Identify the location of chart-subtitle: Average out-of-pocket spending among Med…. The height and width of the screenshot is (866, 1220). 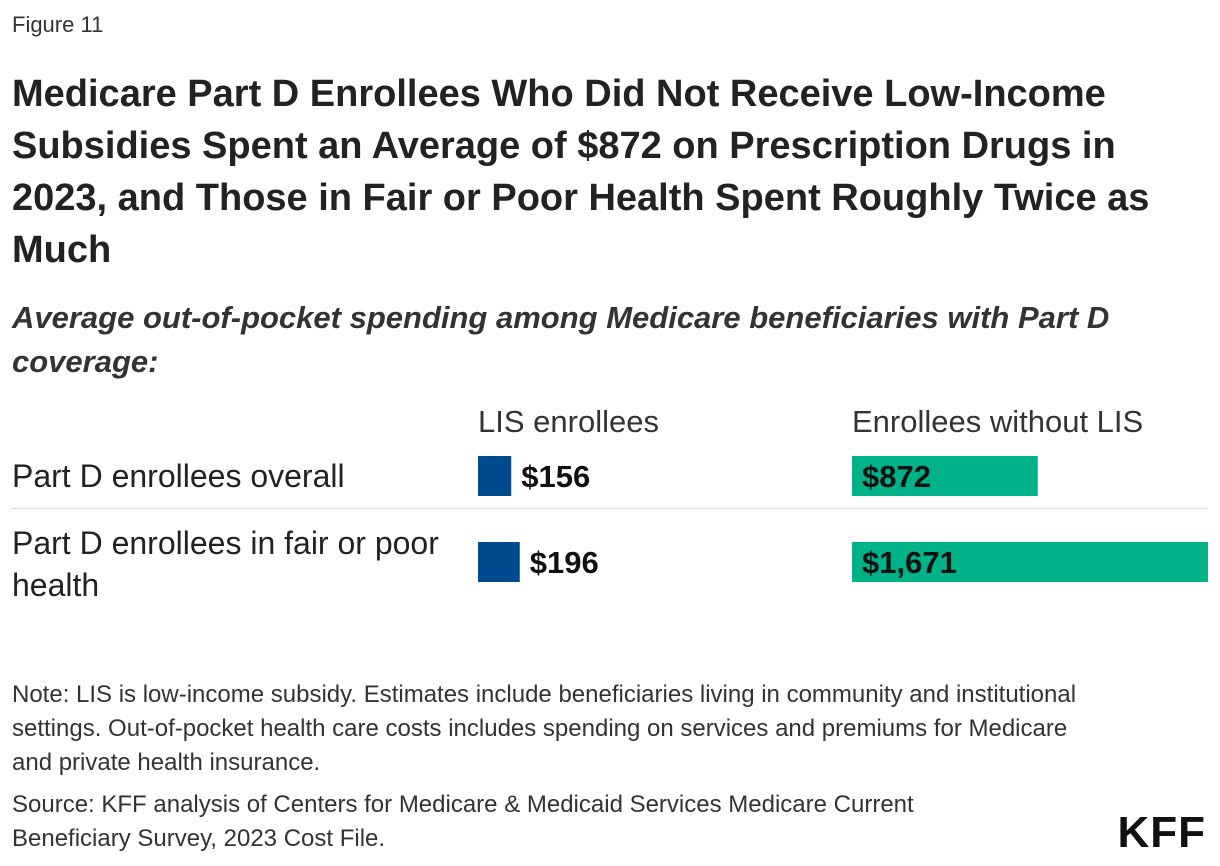
(561, 339).